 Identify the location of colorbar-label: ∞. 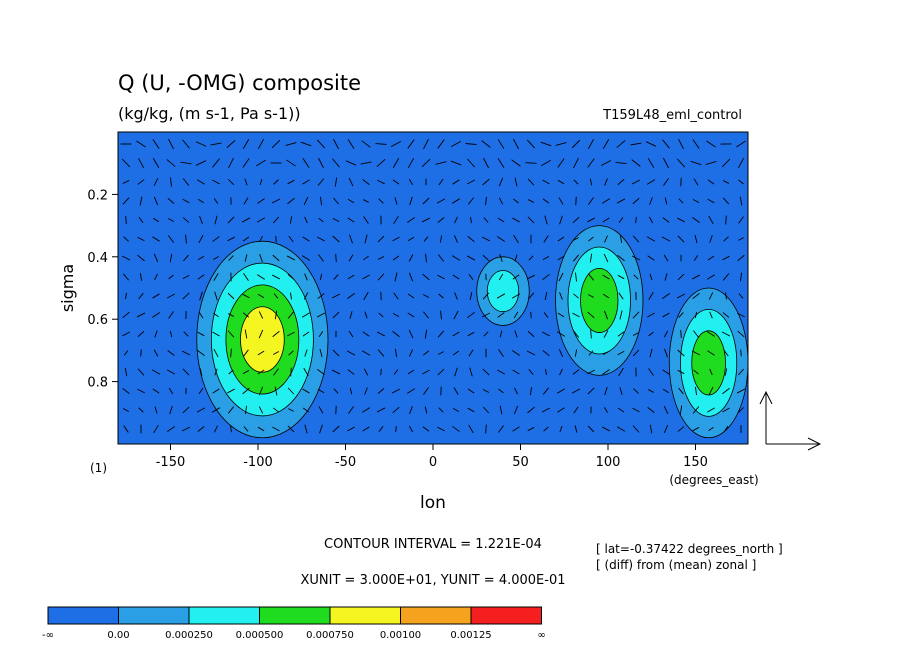
(541, 635).